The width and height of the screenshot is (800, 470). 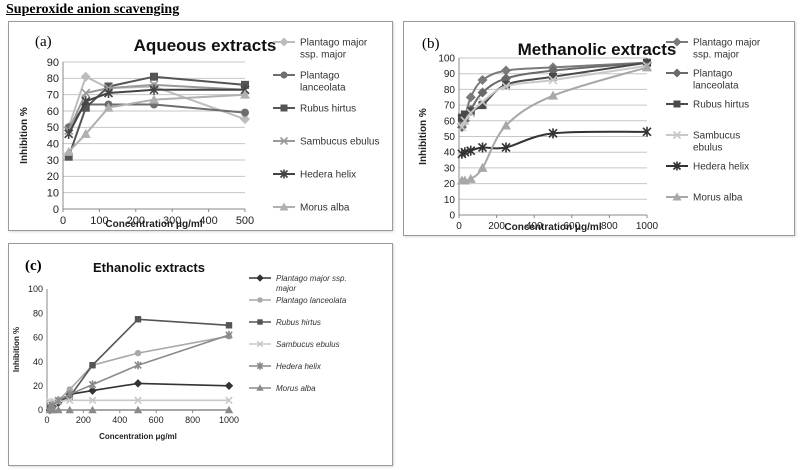 What do you see at coordinates (229, 420) in the screenshot?
I see `x-tick-label: 1000` at bounding box center [229, 420].